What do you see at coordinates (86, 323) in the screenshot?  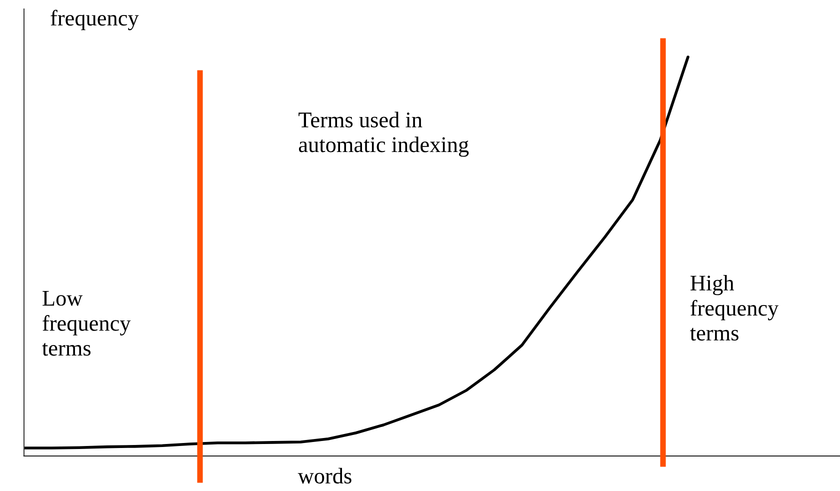 I see `annotation: Low frequency terms` at bounding box center [86, 323].